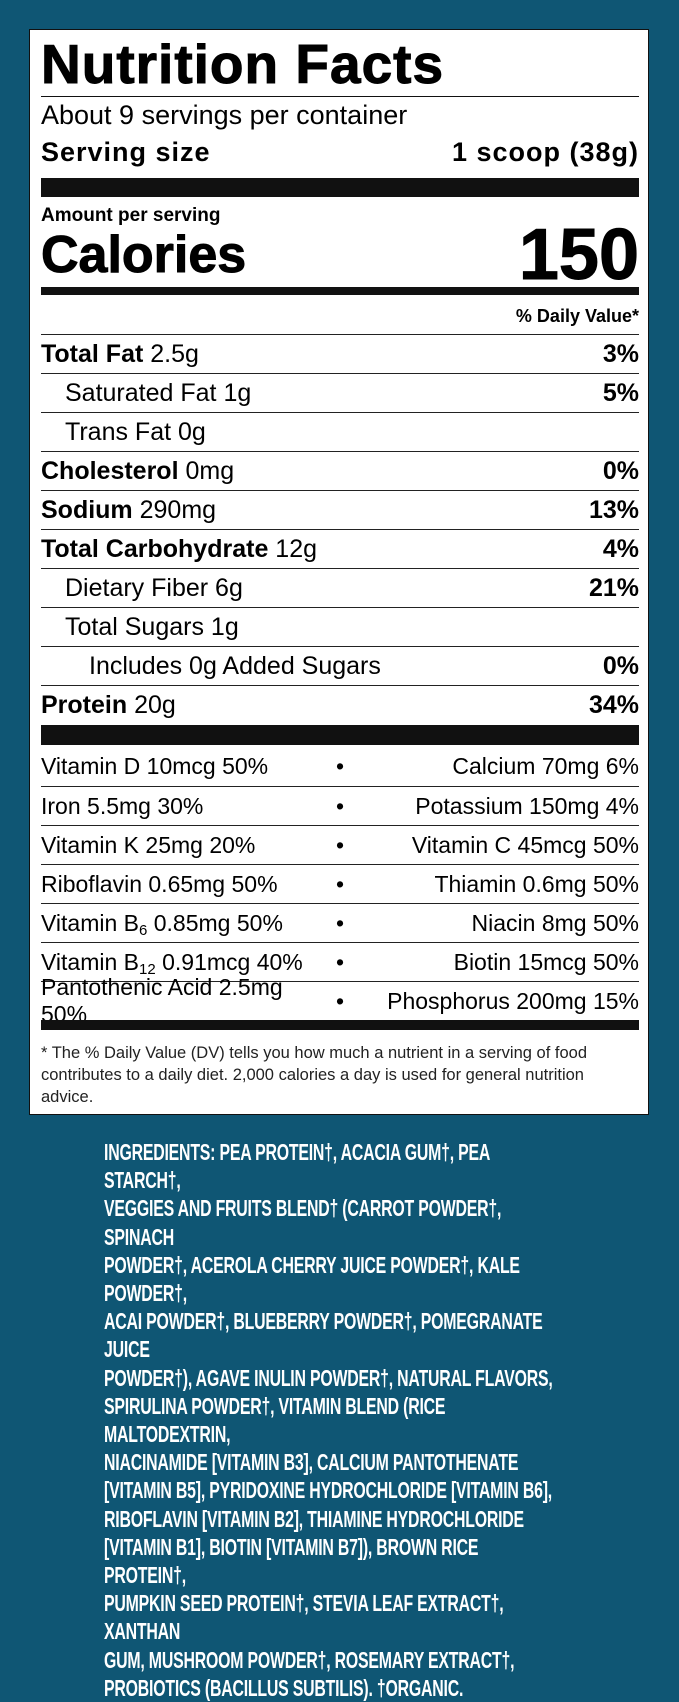 The image size is (679, 1702). Describe the element at coordinates (122, 805) in the screenshot. I see `vitamin-left: Iron 5.5mg 30%` at that location.